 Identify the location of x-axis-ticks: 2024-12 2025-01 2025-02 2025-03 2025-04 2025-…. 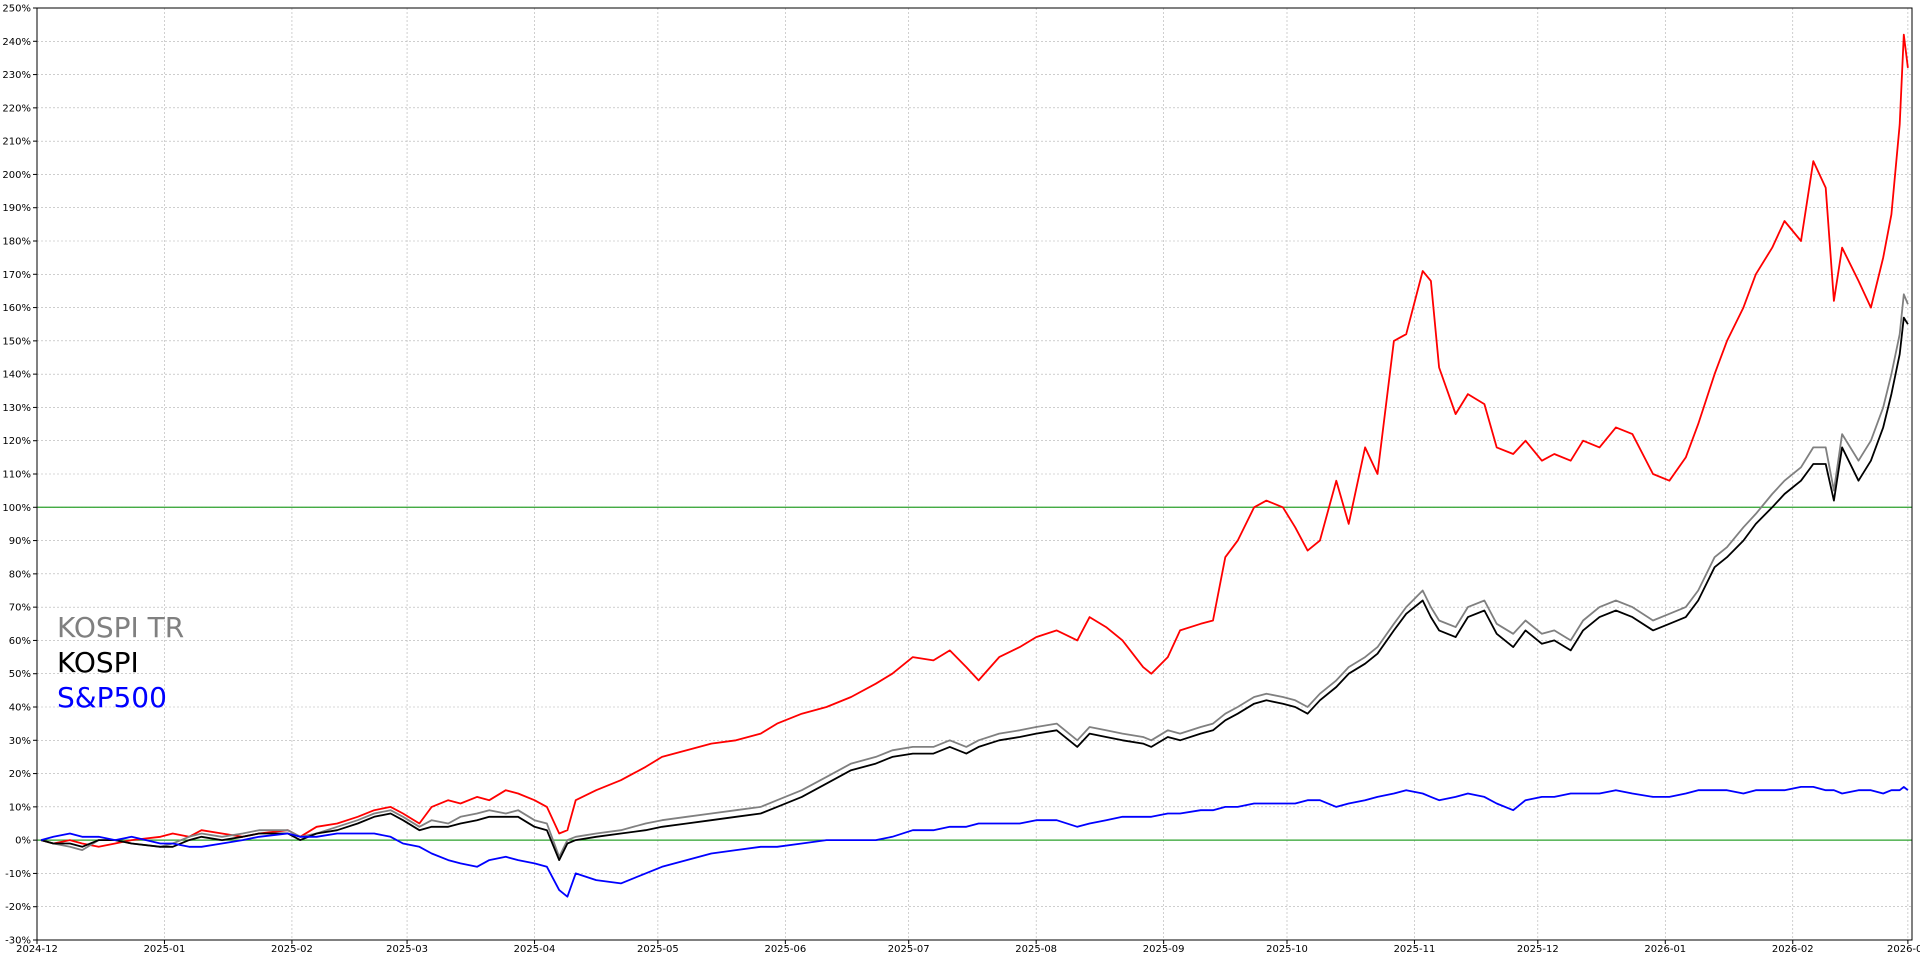
(968, 947).